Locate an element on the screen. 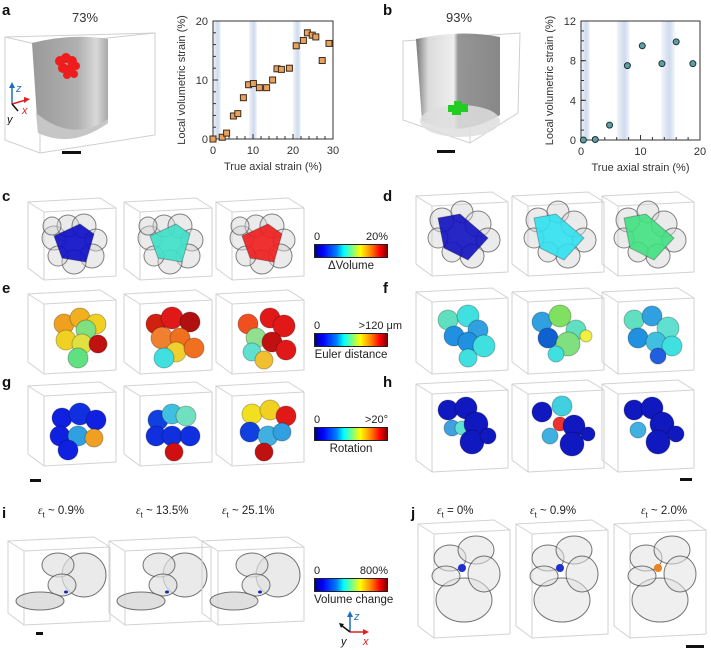 This screenshot has height=650, width=711. strain-label-i-3: εt ~ 25.1% is located at coordinates (248, 512).